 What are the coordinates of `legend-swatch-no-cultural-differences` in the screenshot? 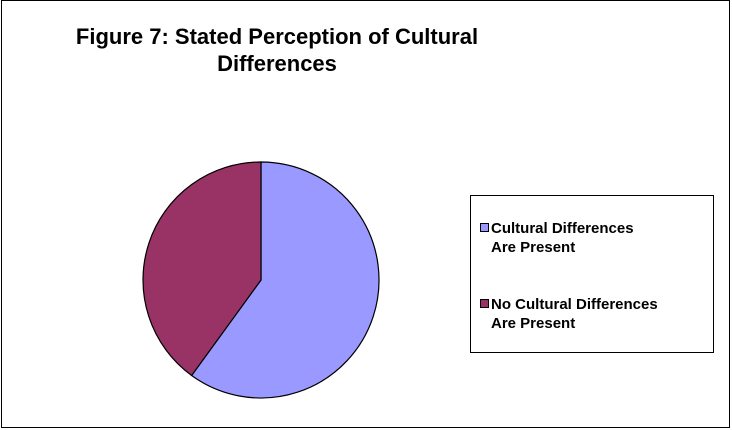 It's located at (484, 303).